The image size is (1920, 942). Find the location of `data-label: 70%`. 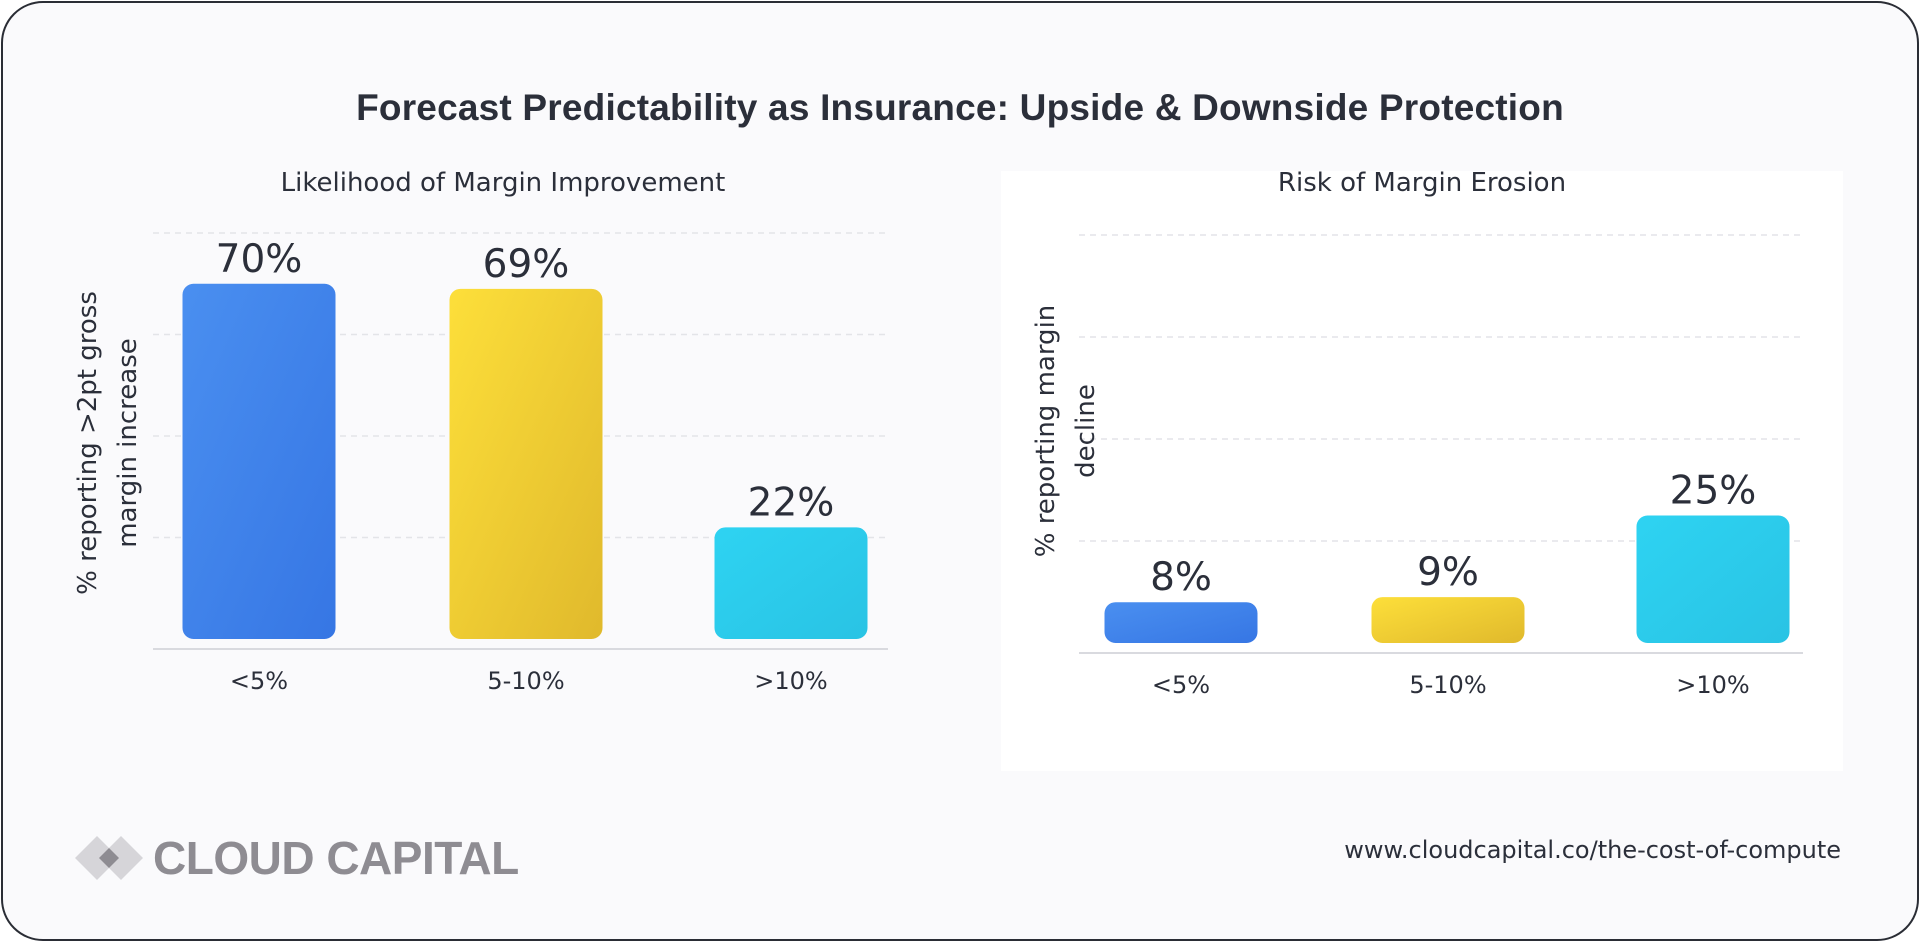

data-label: 70% is located at coordinates (259, 259).